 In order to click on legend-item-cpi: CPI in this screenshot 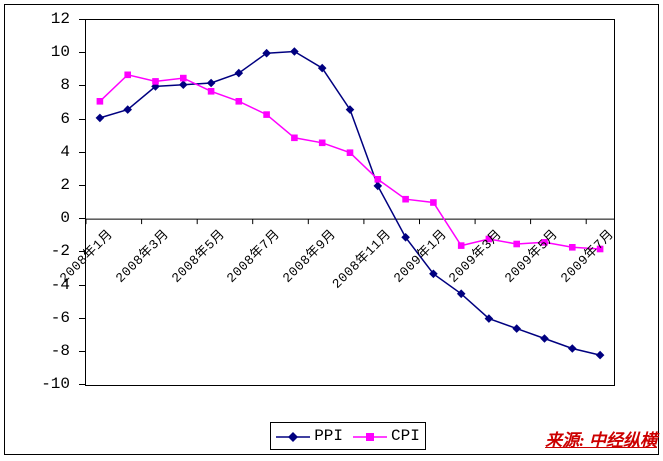, I will do `click(386, 436)`.